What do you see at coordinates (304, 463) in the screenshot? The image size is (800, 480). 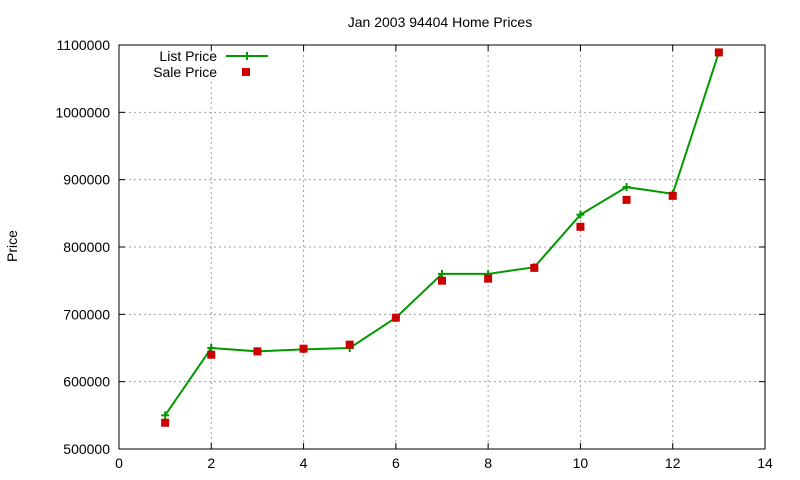 I see `x-tick-label: 4` at bounding box center [304, 463].